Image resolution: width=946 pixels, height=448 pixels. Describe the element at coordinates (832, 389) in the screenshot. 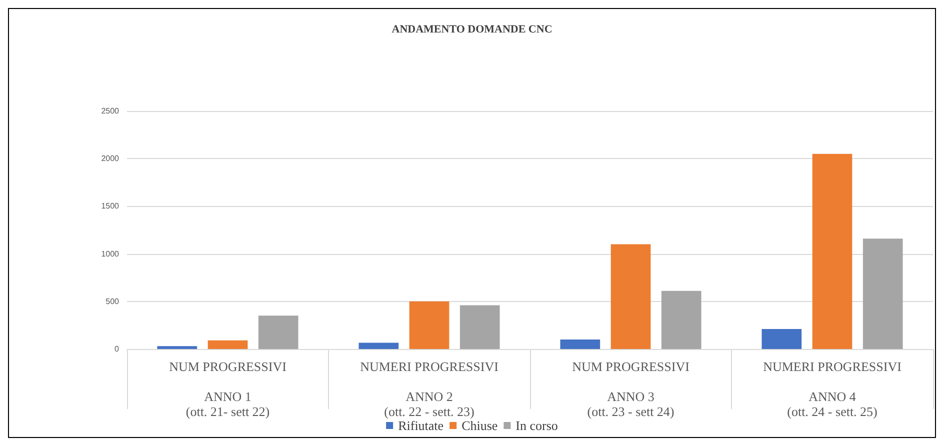

I see `x-tick-label: NUMERI PROGRESSIVI ANNO 4 (ott. 24 - sett. 25)` at that location.